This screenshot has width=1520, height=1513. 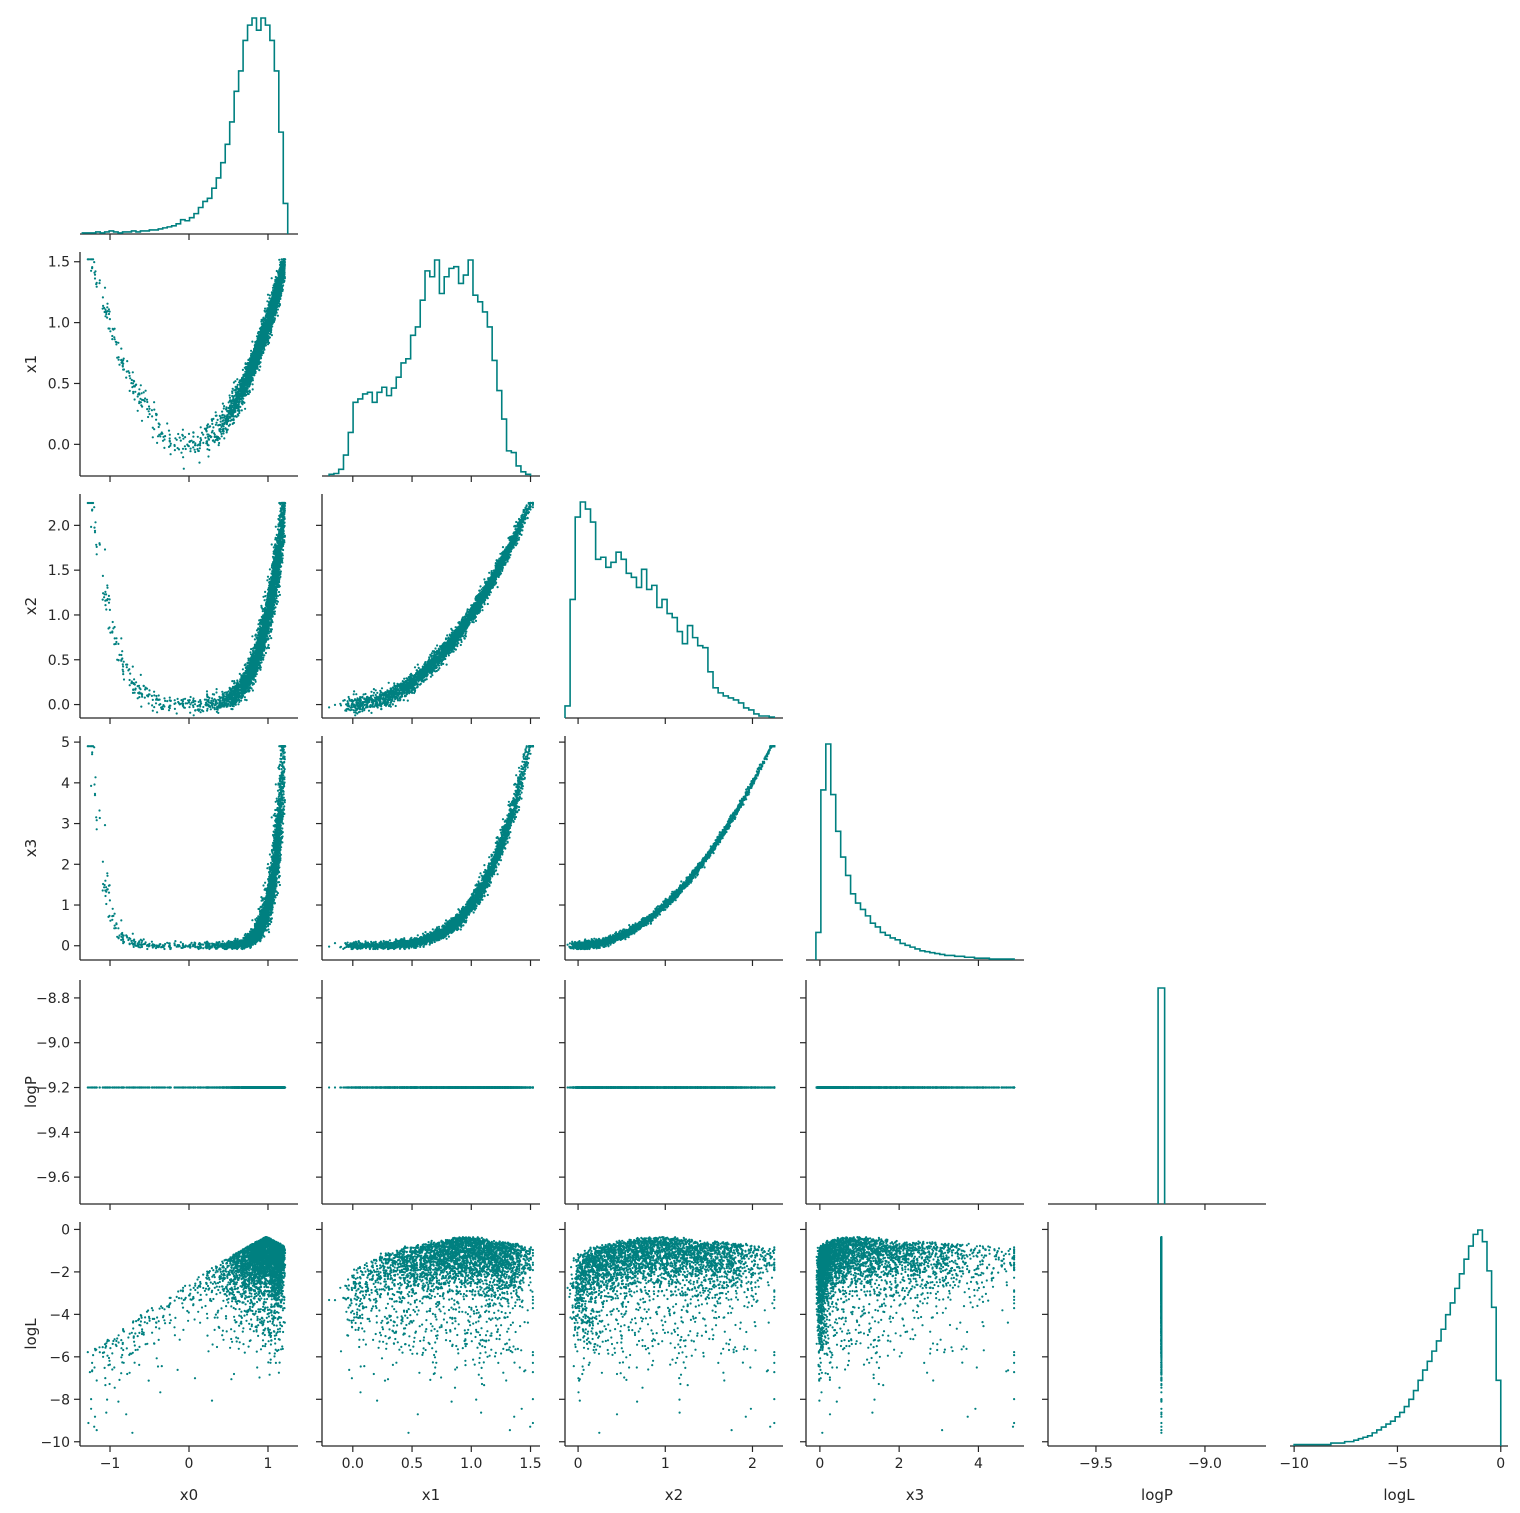 I want to click on y-tick-label: 1.5, so click(x=59, y=263).